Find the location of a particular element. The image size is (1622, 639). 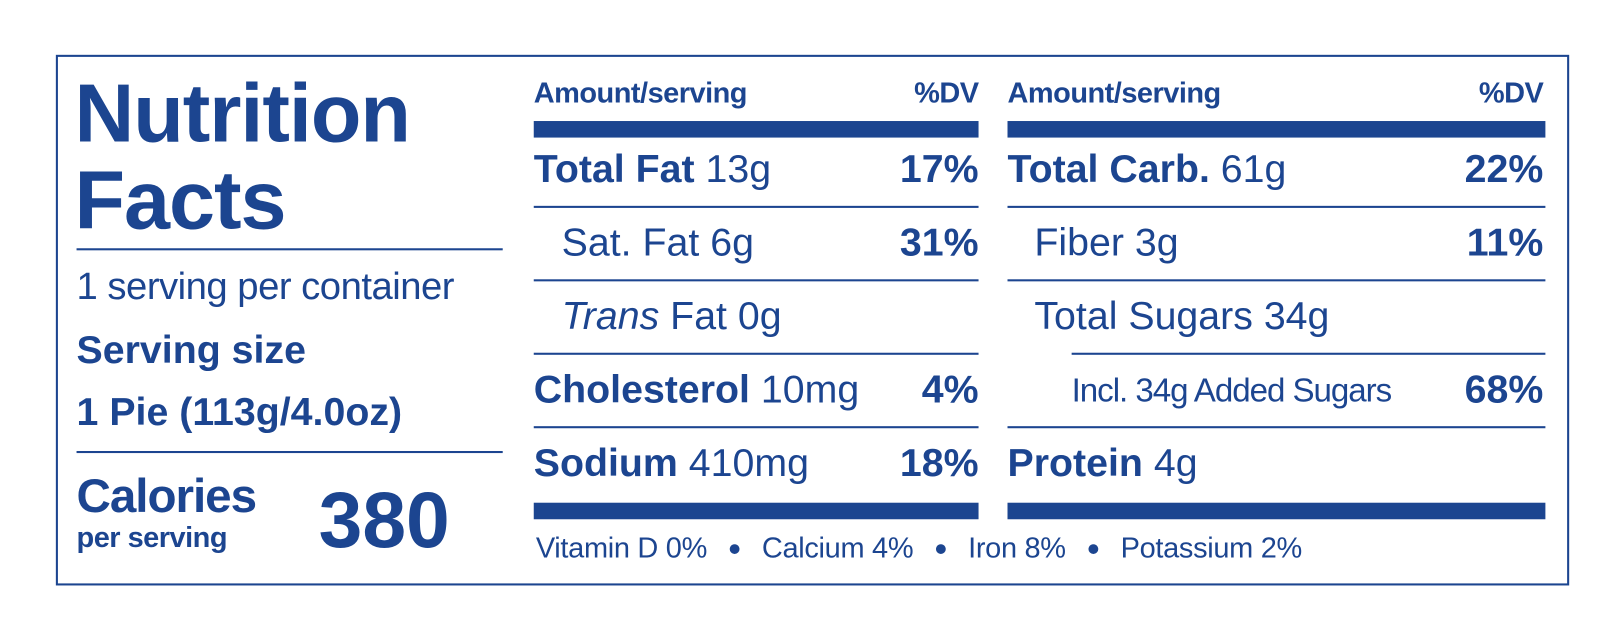

vitamin: Calcium 4% is located at coordinates (837, 547).